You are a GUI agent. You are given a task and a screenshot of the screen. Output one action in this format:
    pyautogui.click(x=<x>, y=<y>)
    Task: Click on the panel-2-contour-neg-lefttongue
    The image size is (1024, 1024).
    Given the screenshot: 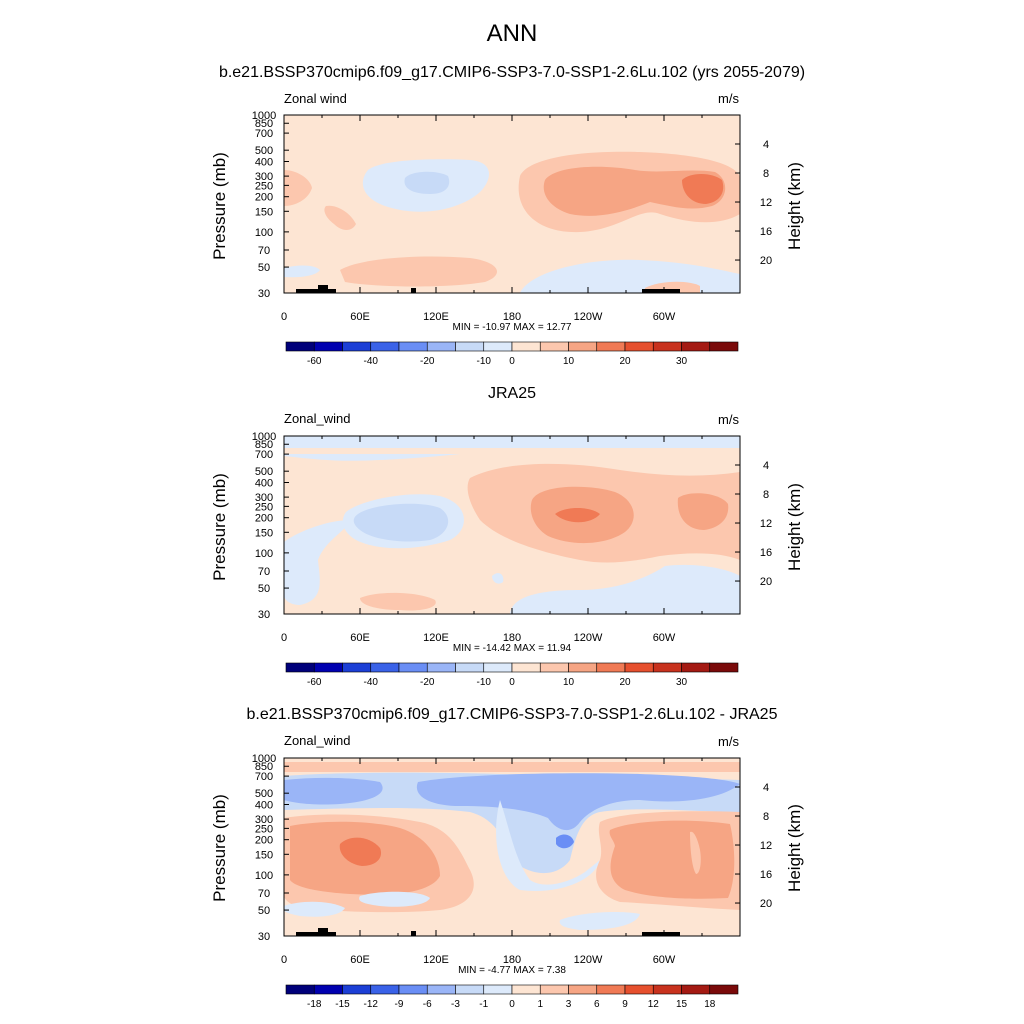 What is the action you would take?
    pyautogui.click(x=317, y=562)
    